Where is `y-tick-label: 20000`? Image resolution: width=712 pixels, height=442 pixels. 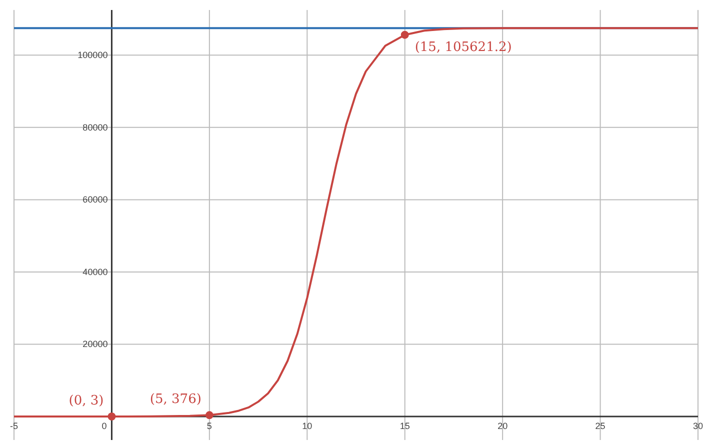 y-tick-label: 20000 is located at coordinates (95, 344).